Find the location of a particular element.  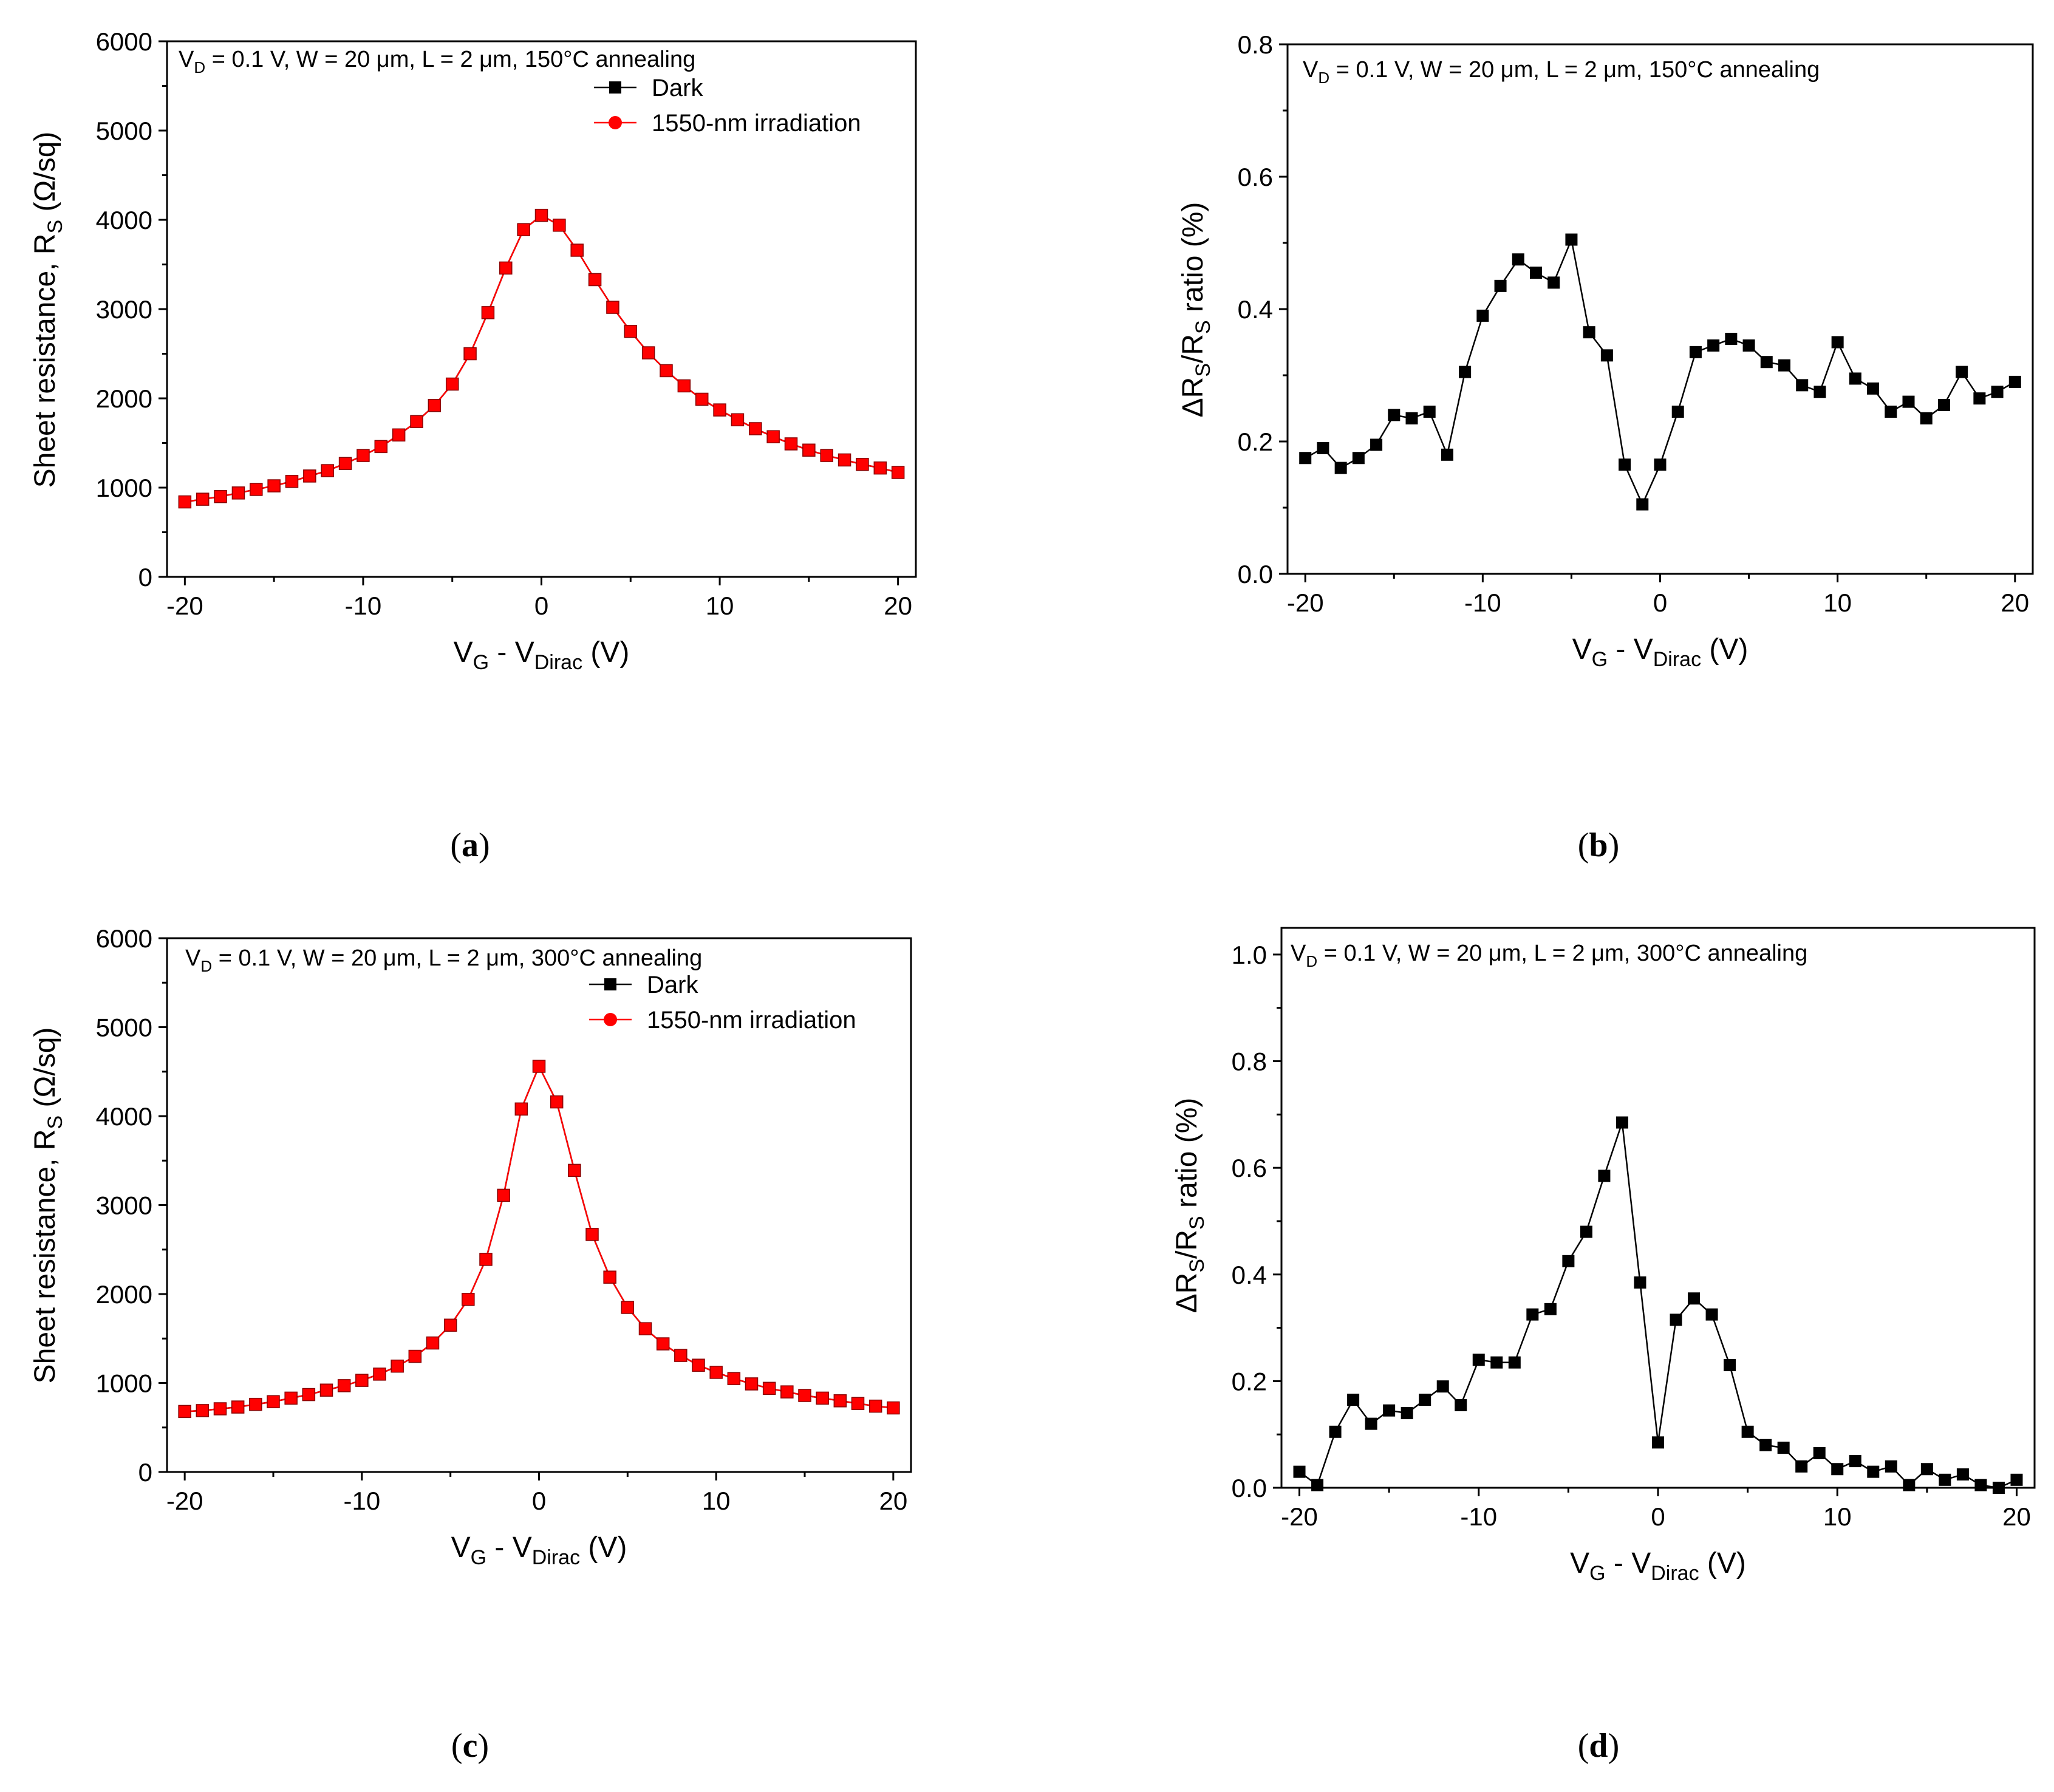

series-1550-nm-irradiation is located at coordinates (539, 1239).